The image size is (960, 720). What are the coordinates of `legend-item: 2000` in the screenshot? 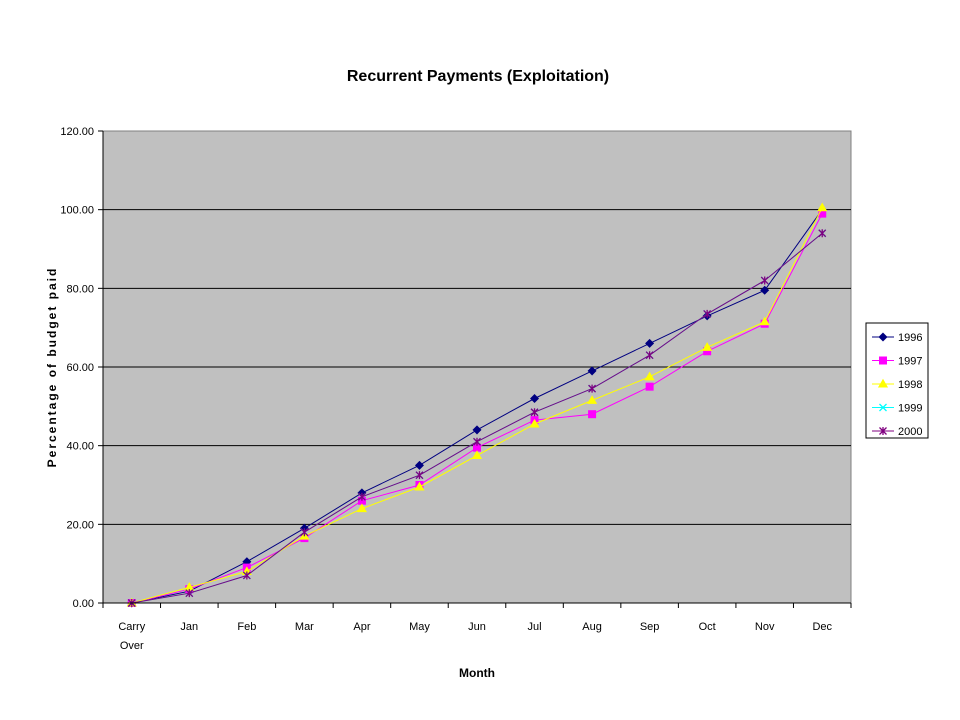 It's located at (897, 432).